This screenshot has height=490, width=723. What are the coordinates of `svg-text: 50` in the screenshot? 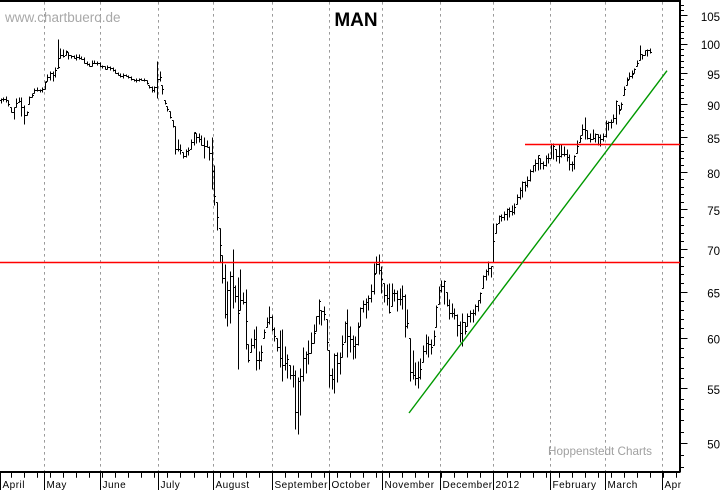 It's located at (713, 446).